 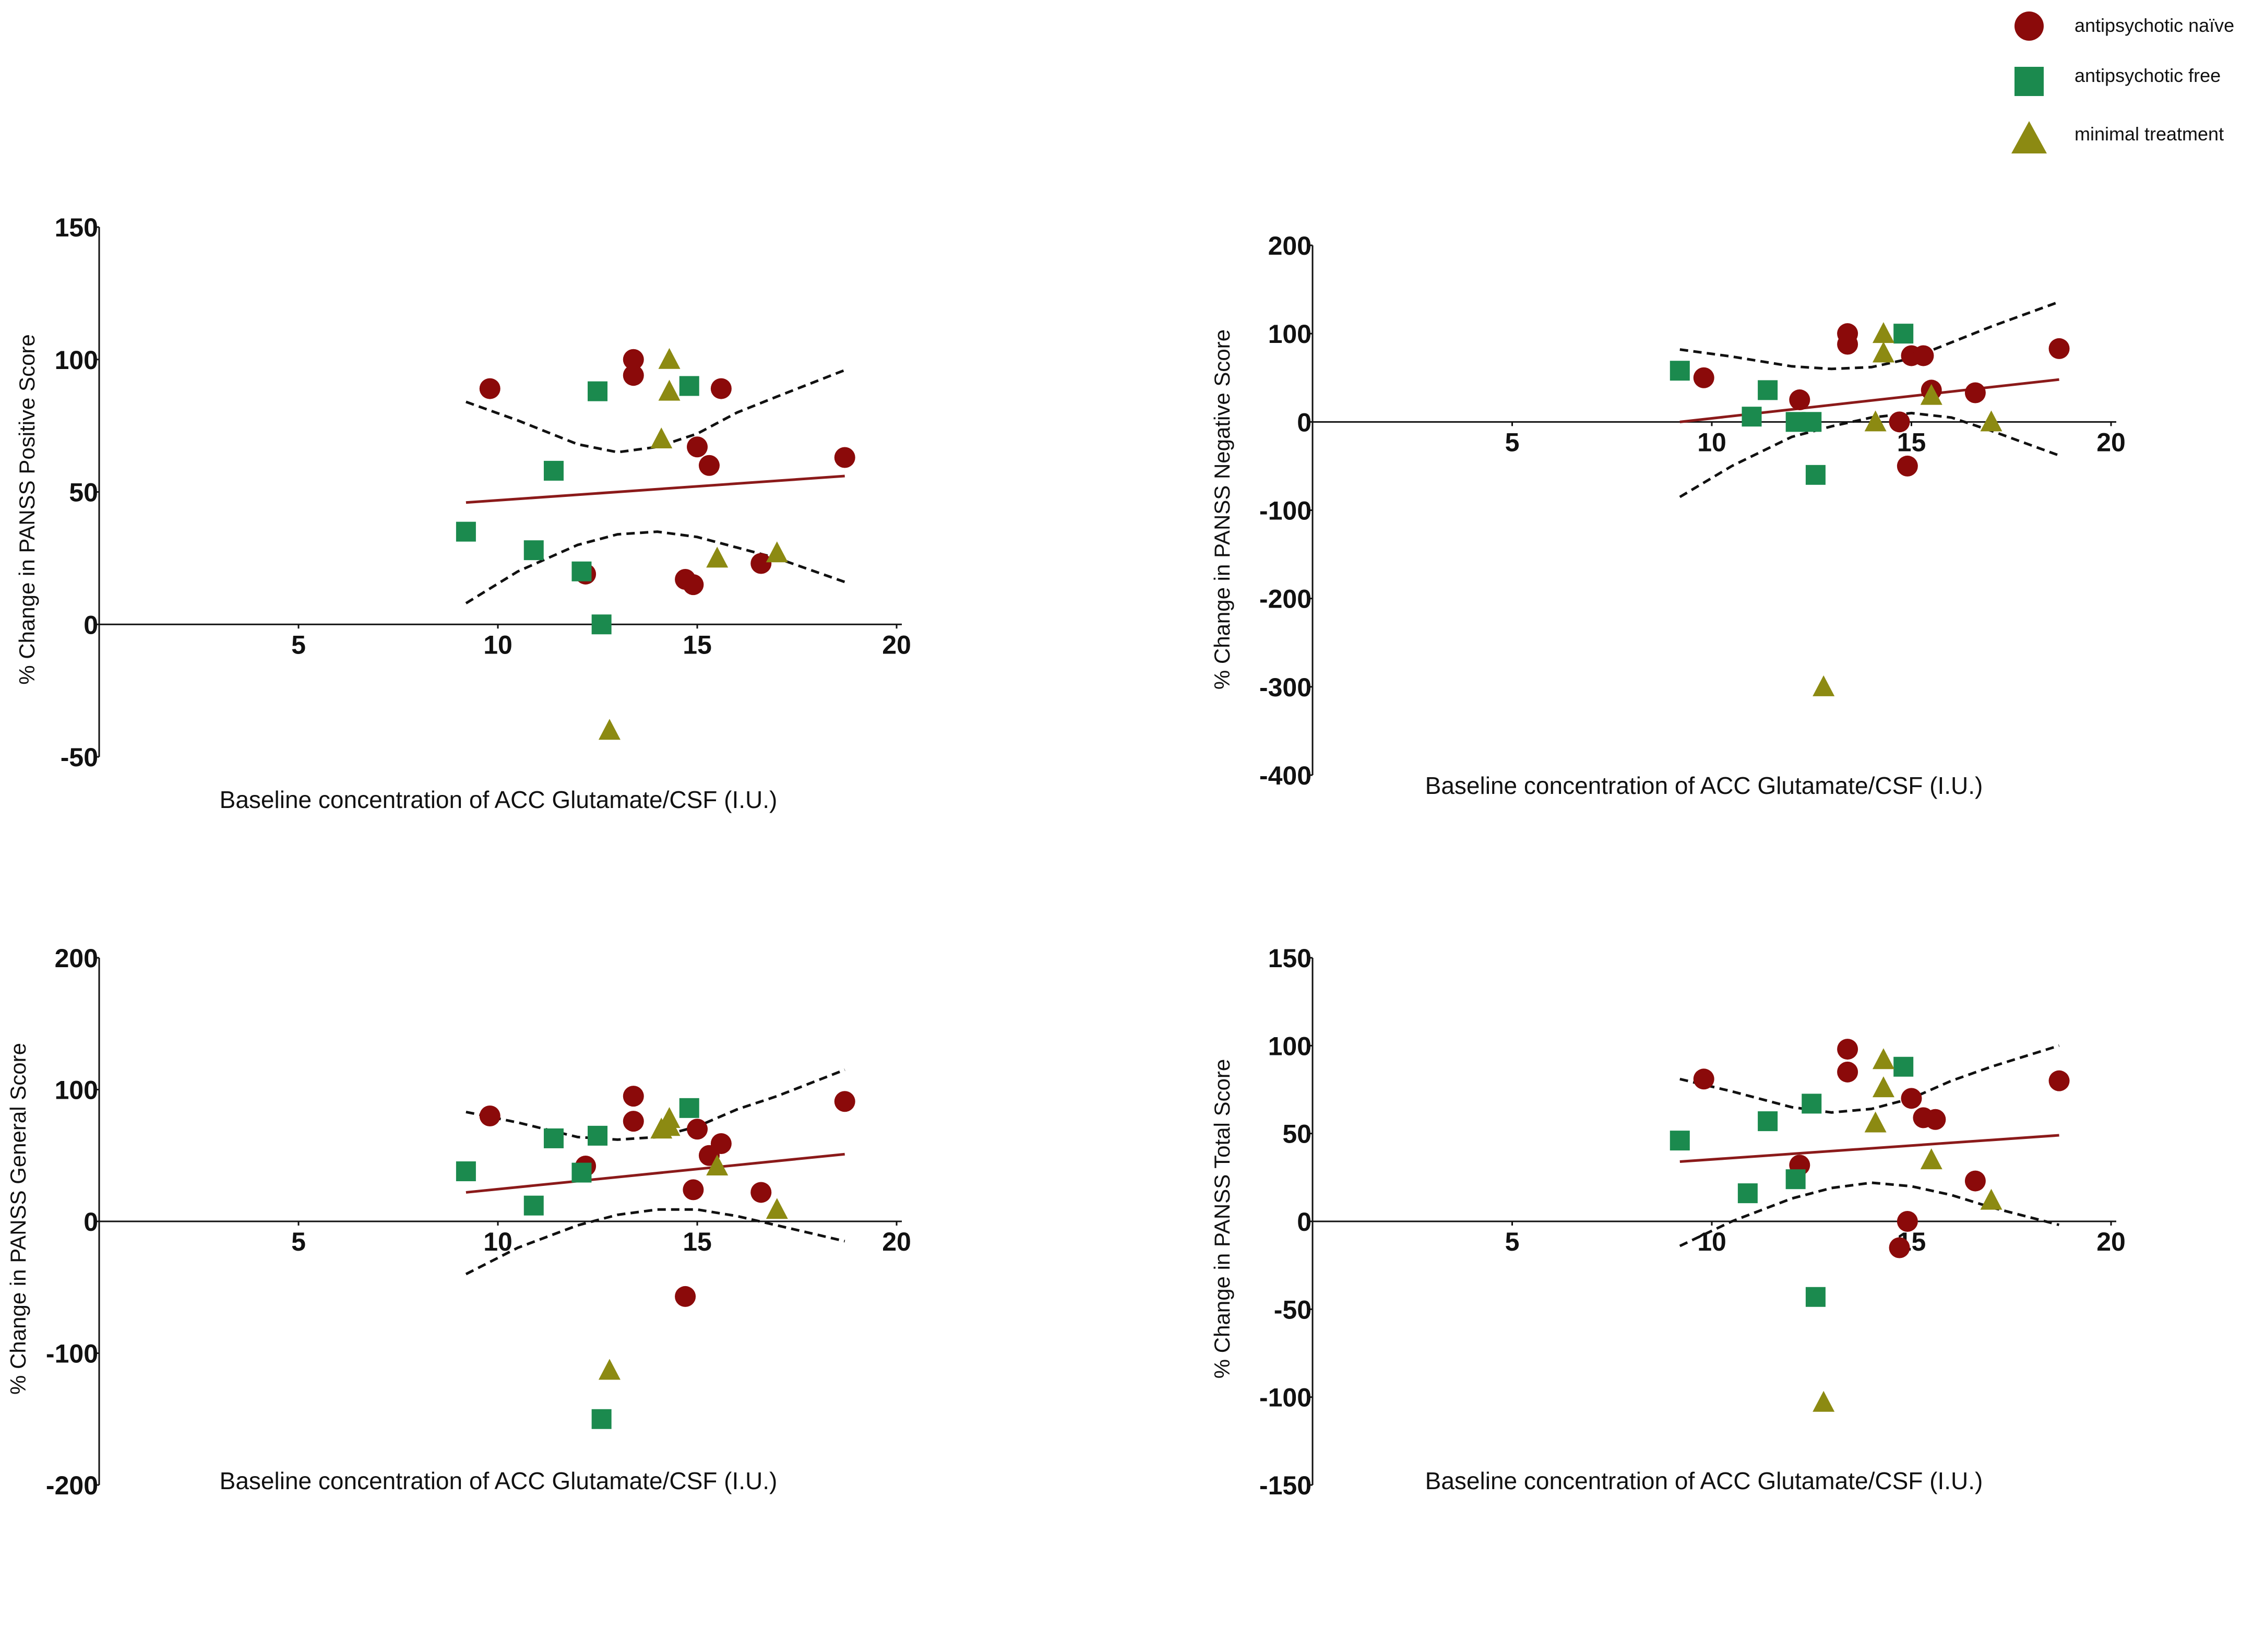 What do you see at coordinates (2111, 442) in the screenshot?
I see `x-tick-label: 20` at bounding box center [2111, 442].